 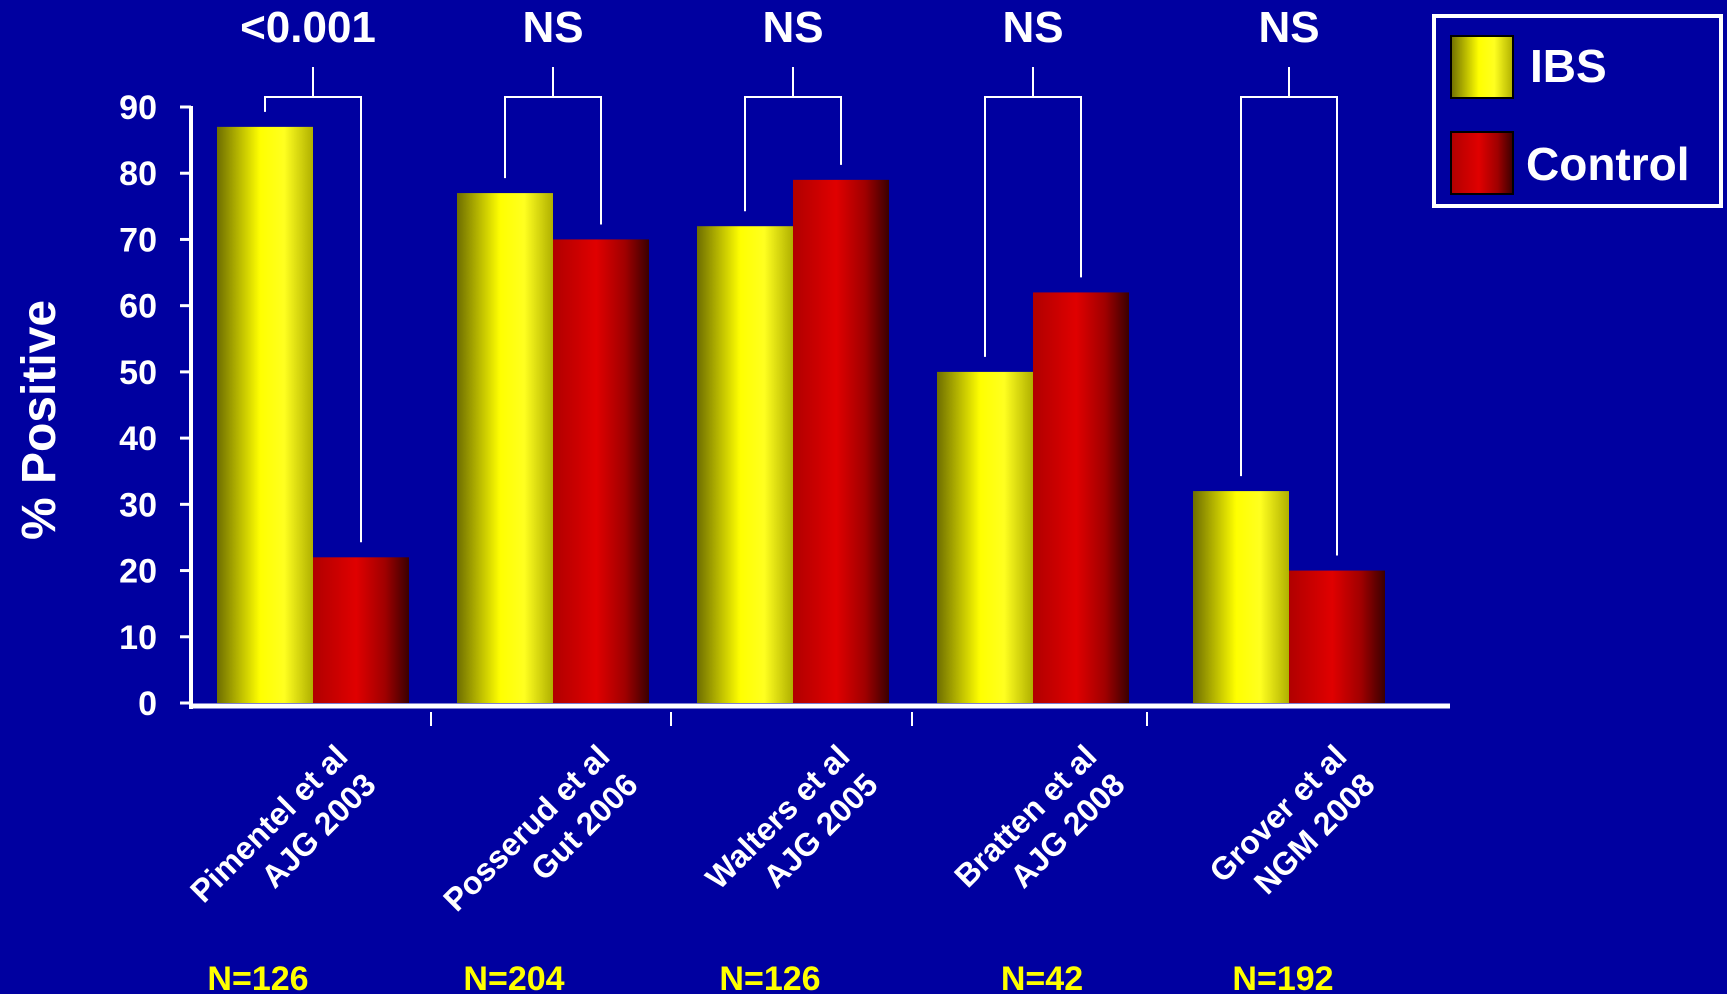 What do you see at coordinates (138, 638) in the screenshot?
I see `y-tick-label: 10` at bounding box center [138, 638].